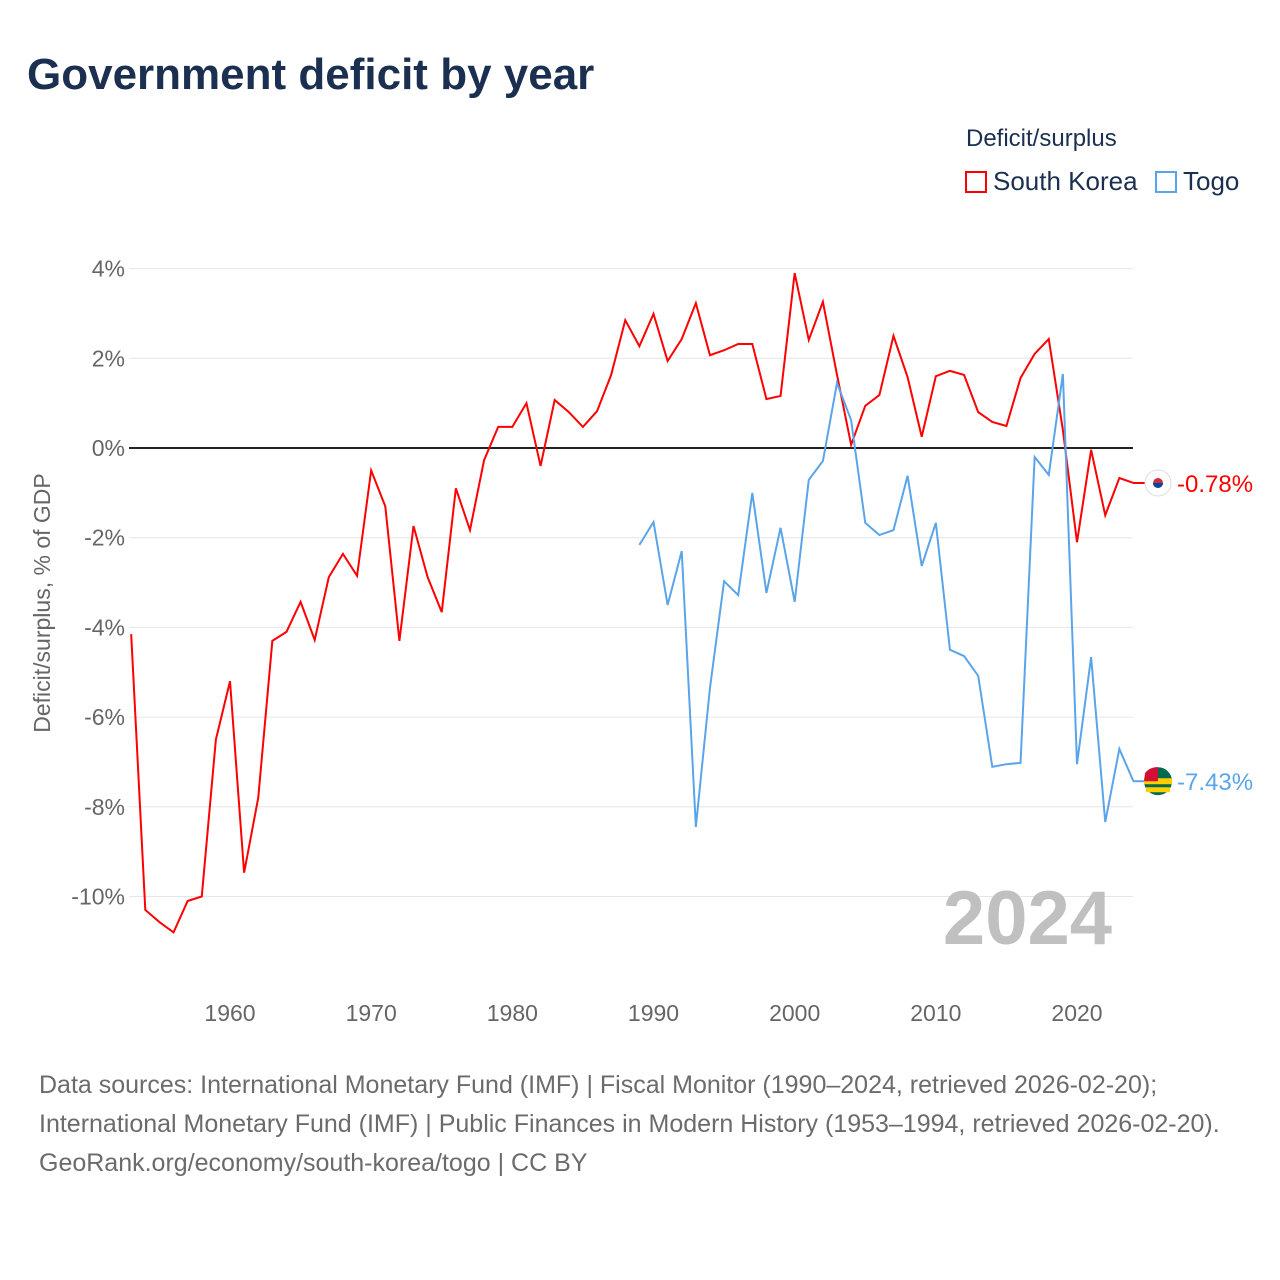  Describe the element at coordinates (1158, 790) in the screenshot. I see `flag-stripe` at that location.